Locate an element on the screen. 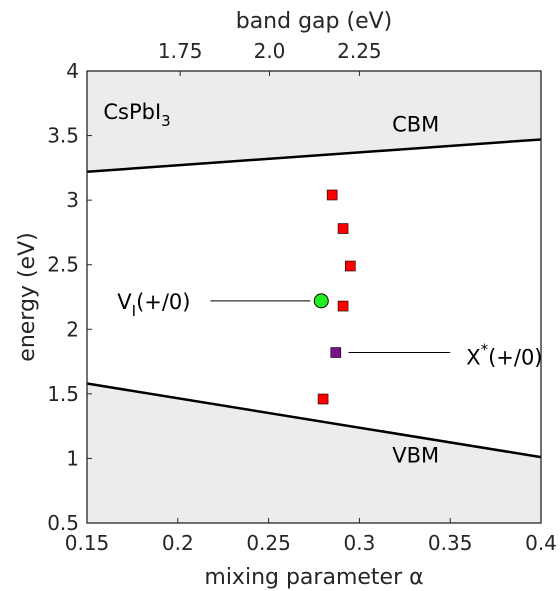 The height and width of the screenshot is (591, 560). x-tick-label: 0.3 is located at coordinates (359, 543).